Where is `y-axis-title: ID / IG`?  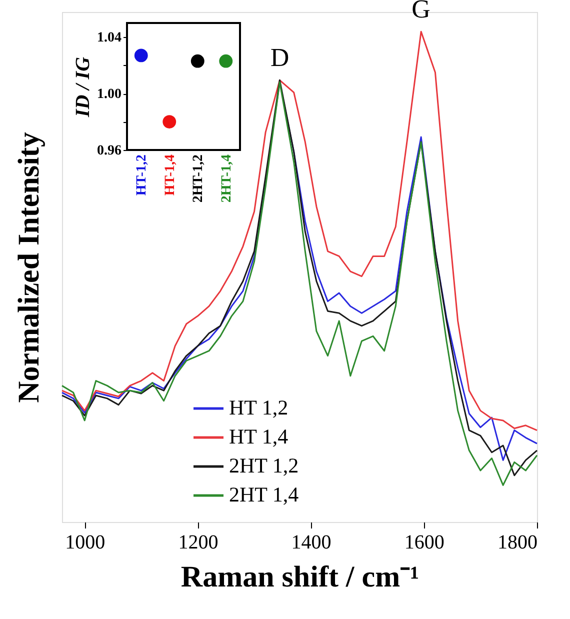 y-axis-title: ID / IG is located at coordinates (83, 87).